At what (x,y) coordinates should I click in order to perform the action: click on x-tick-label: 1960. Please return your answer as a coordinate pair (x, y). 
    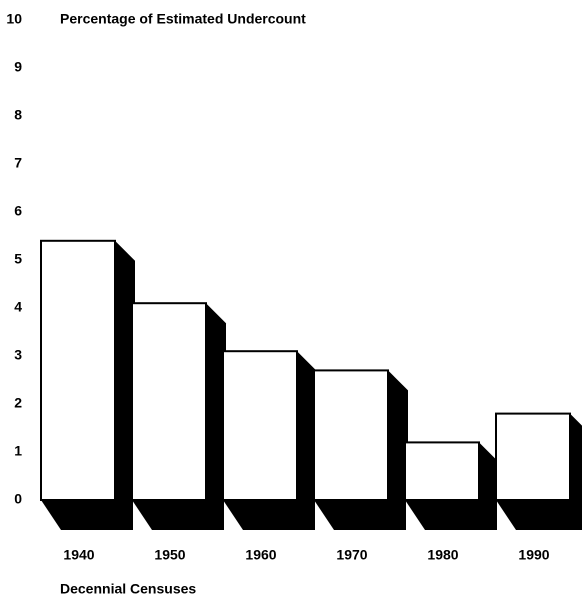
    Looking at the image, I should click on (260, 555).